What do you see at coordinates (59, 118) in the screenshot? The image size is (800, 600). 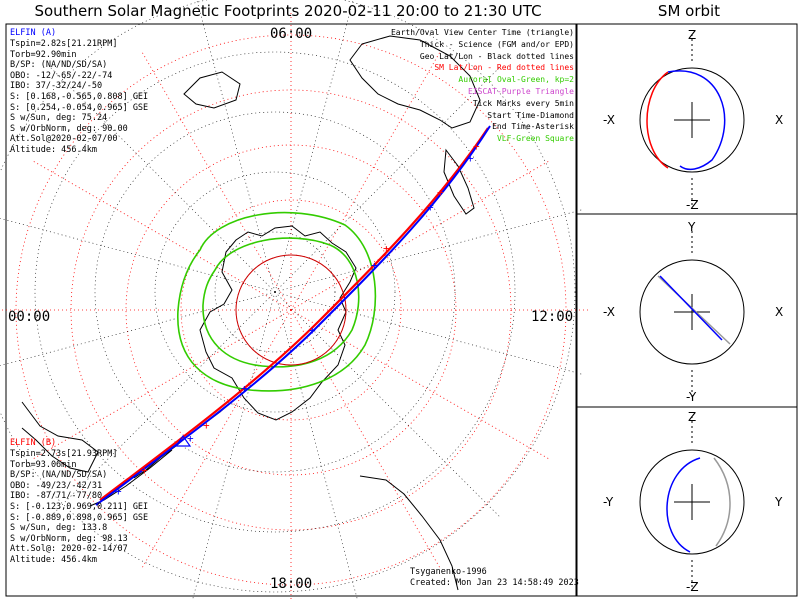 I see `info-line: S w/Sun, deg: 75.24` at bounding box center [59, 118].